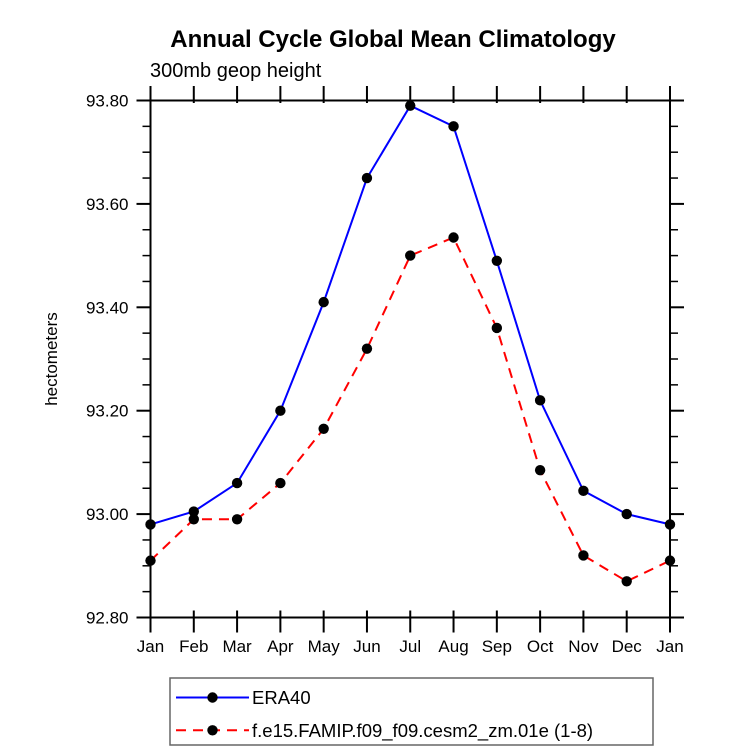  Describe the element at coordinates (107, 618) in the screenshot. I see `y-tick-label: 92.80` at that location.